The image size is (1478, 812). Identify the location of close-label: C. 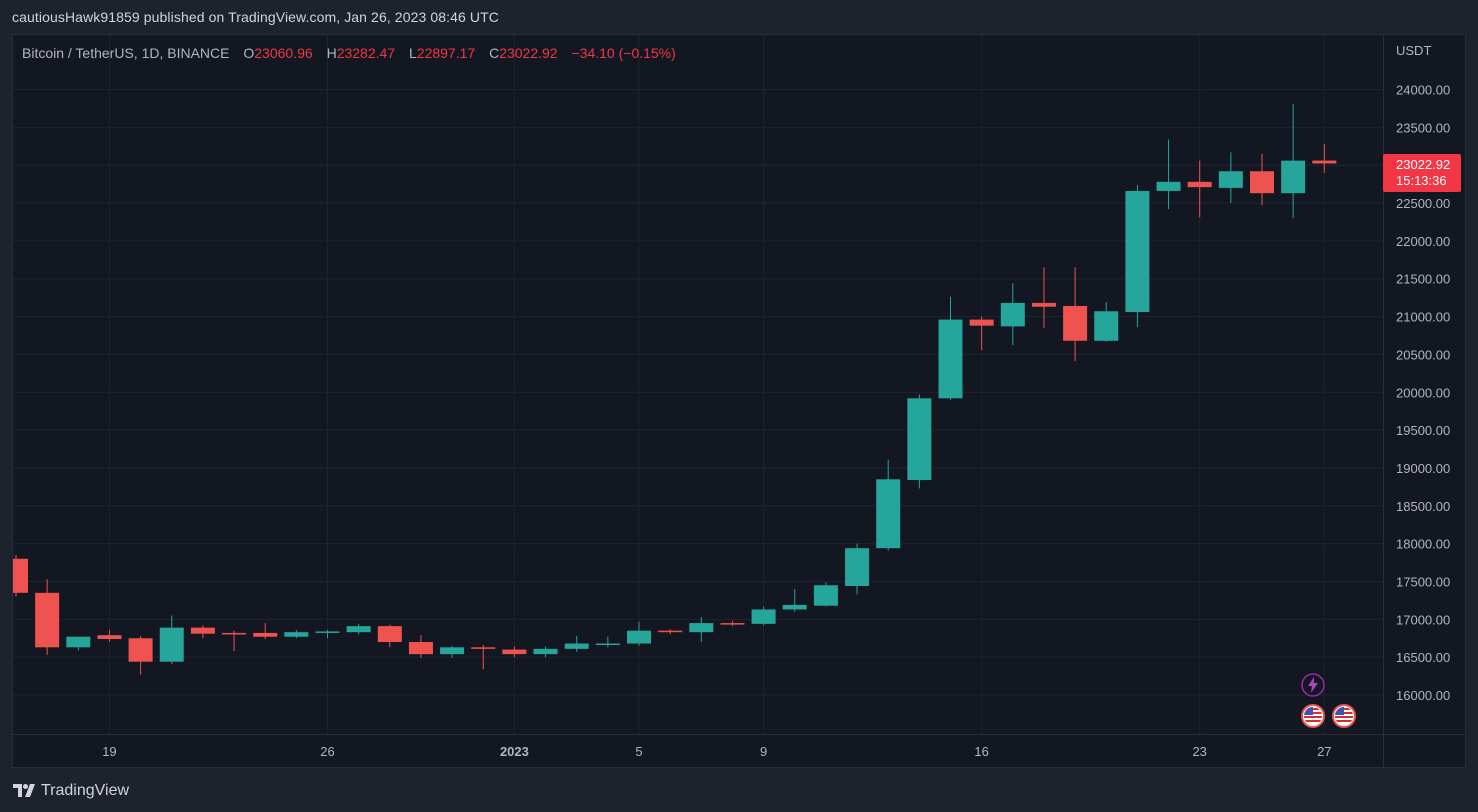
(494, 53).